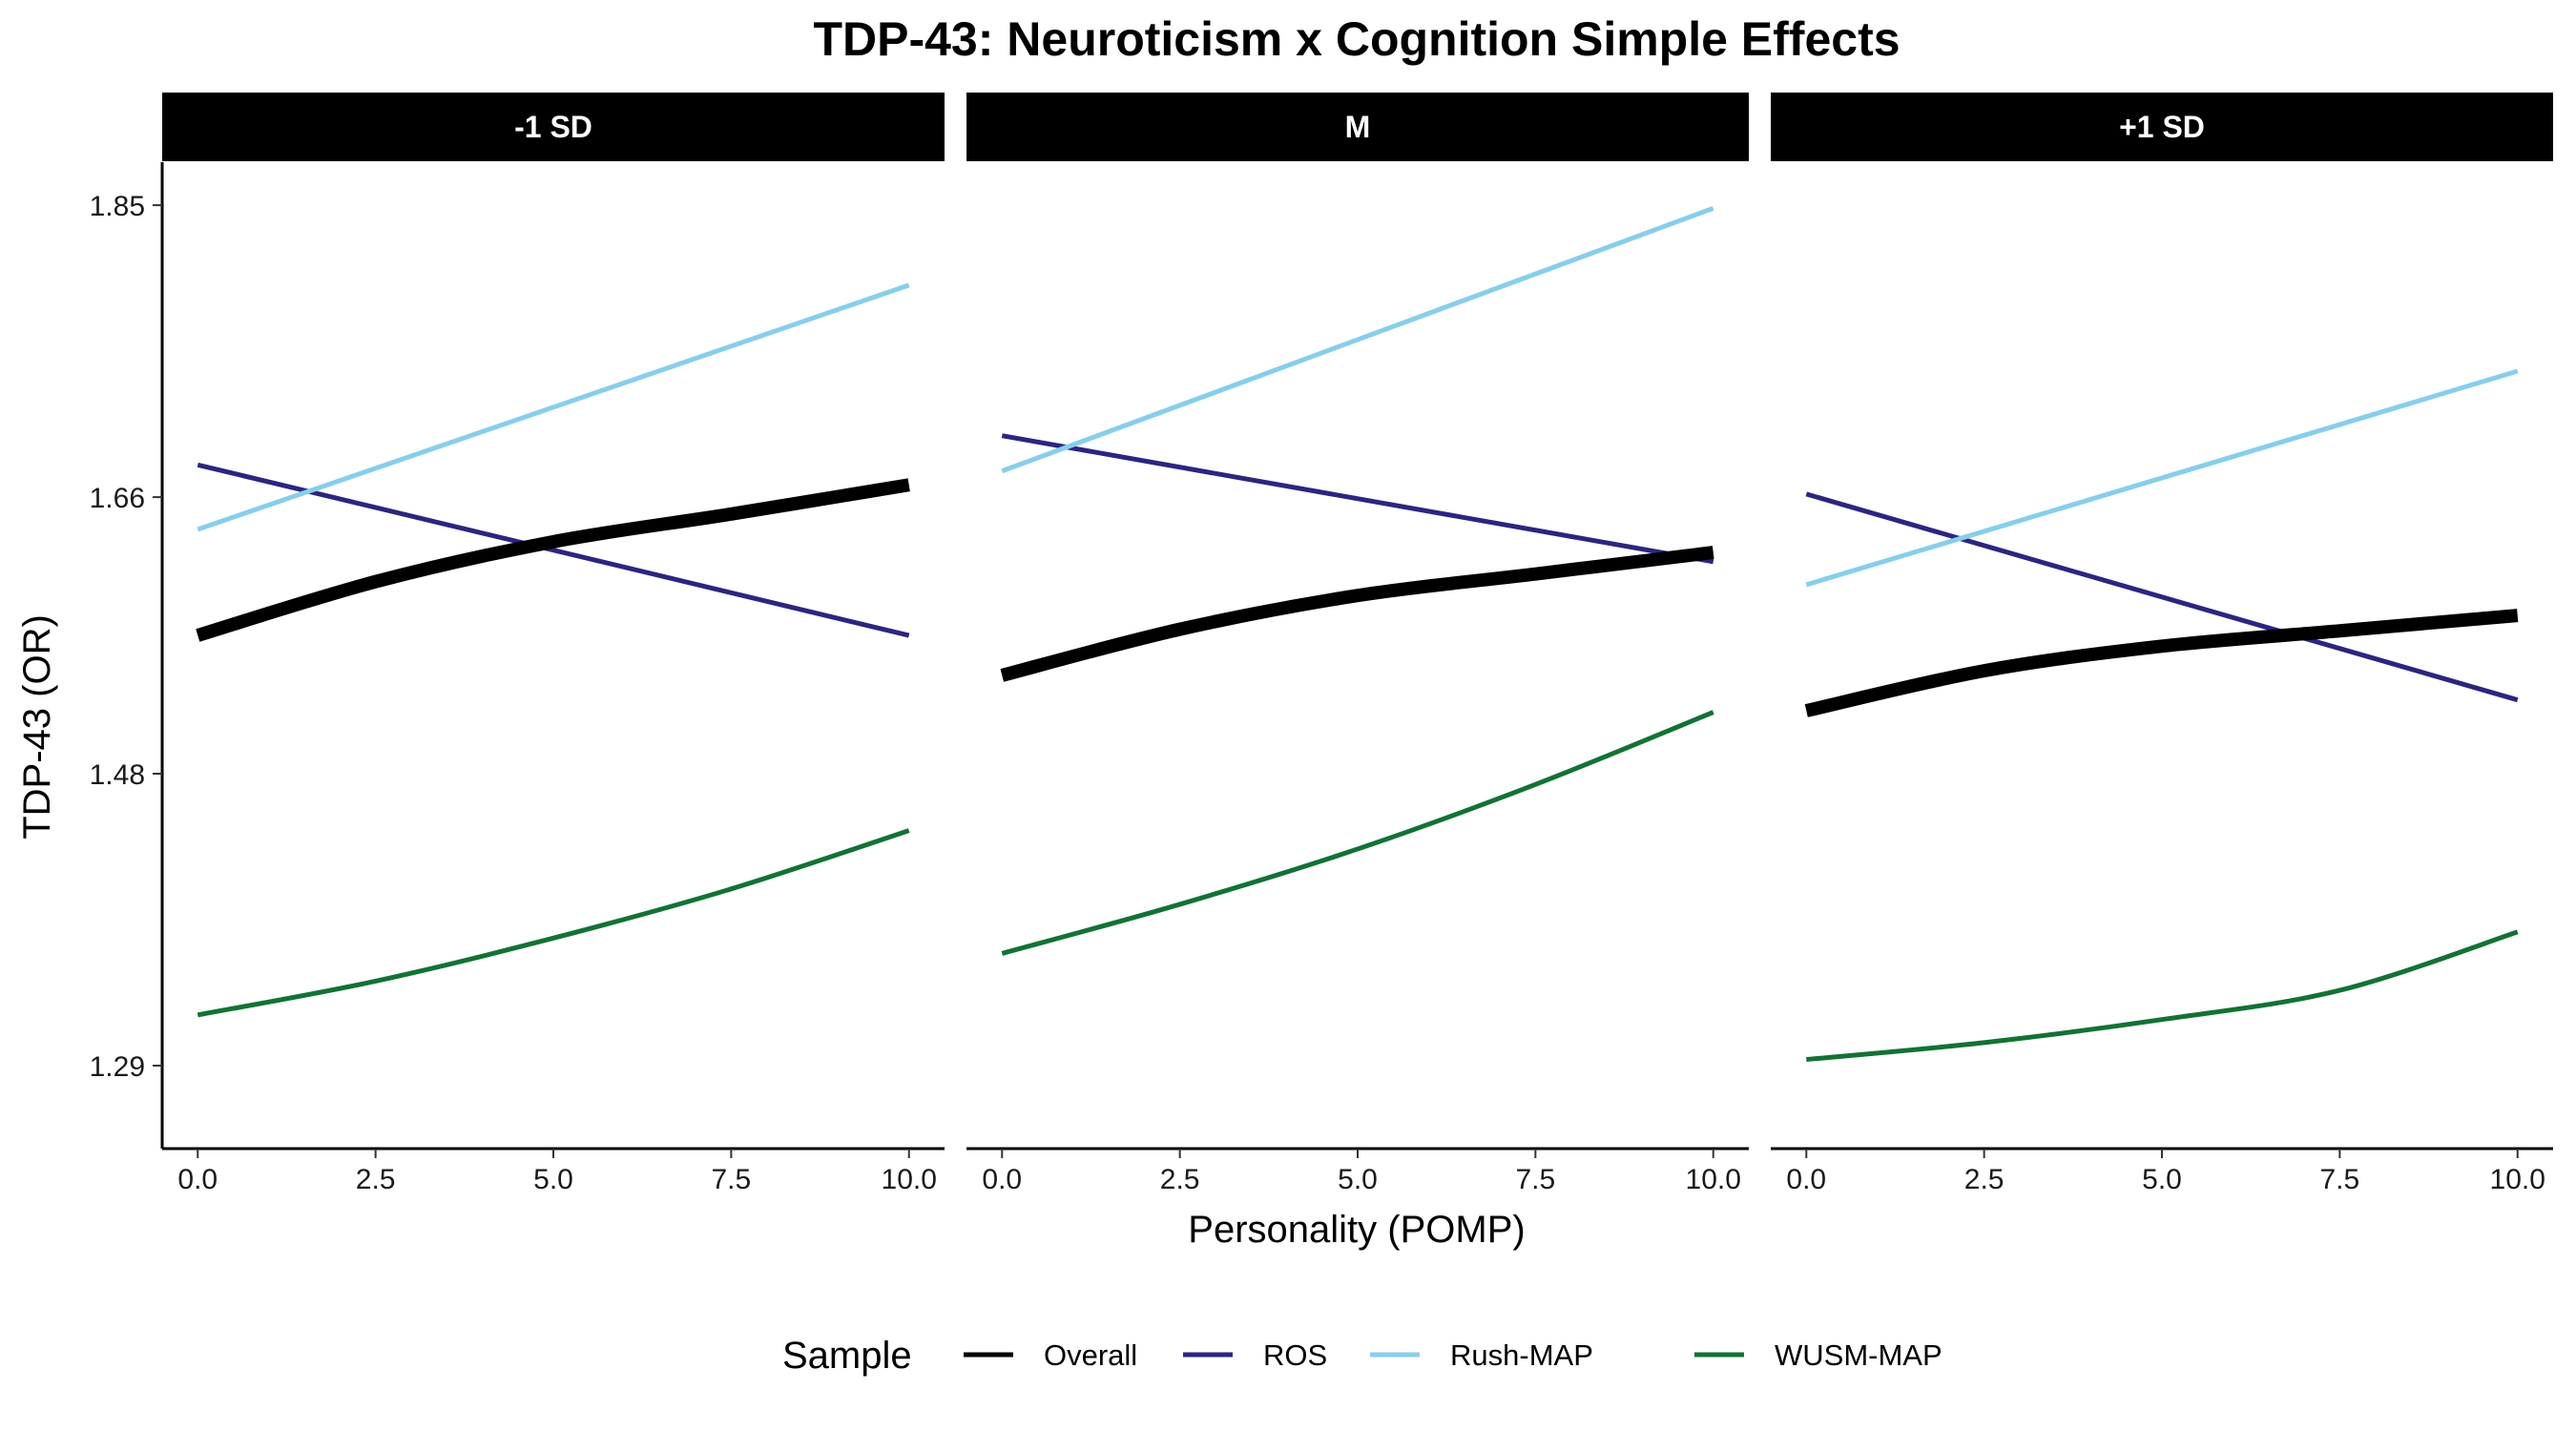  What do you see at coordinates (117, 1067) in the screenshot?
I see `y-tick-label: 1.29` at bounding box center [117, 1067].